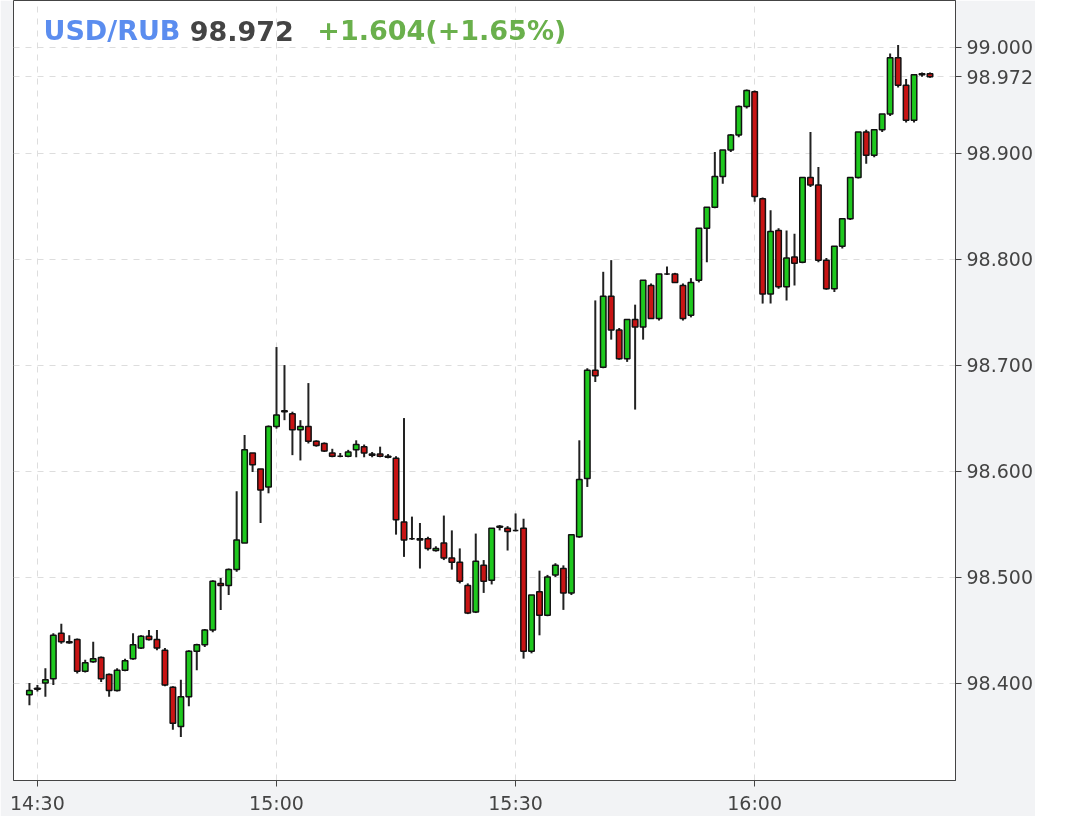 The width and height of the screenshot is (1080, 833). Describe the element at coordinates (241, 31) in the screenshot. I see `text: 98.972` at that location.